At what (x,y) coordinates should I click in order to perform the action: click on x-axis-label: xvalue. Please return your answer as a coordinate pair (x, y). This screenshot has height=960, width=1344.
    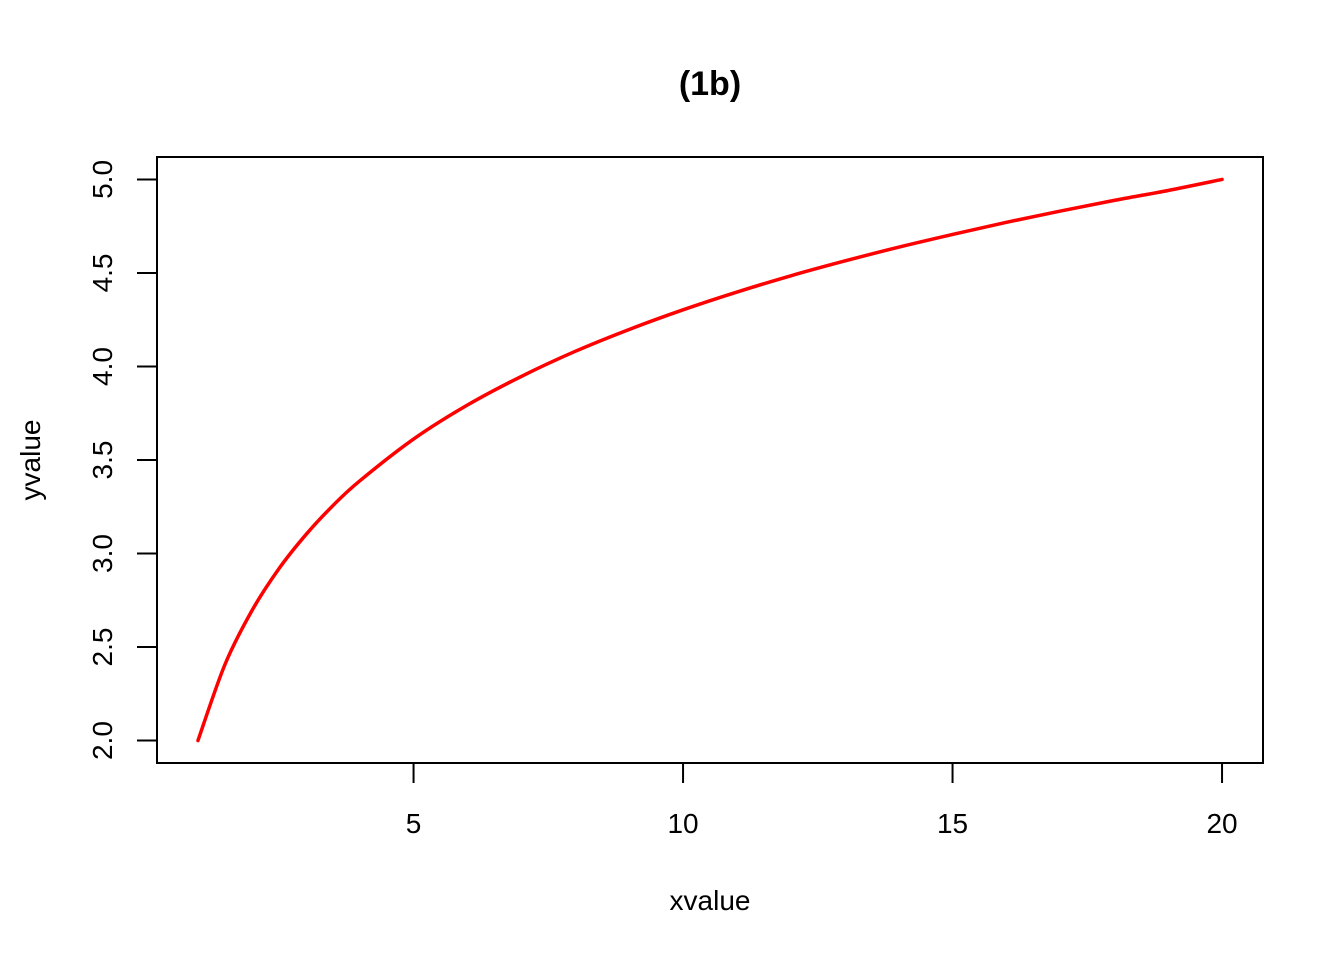
    Looking at the image, I should click on (710, 900).